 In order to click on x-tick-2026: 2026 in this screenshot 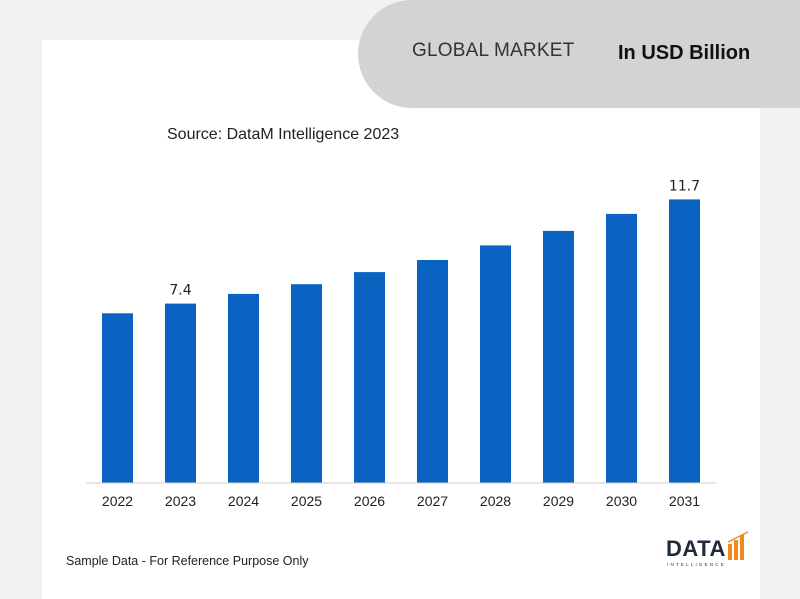, I will do `click(369, 501)`.